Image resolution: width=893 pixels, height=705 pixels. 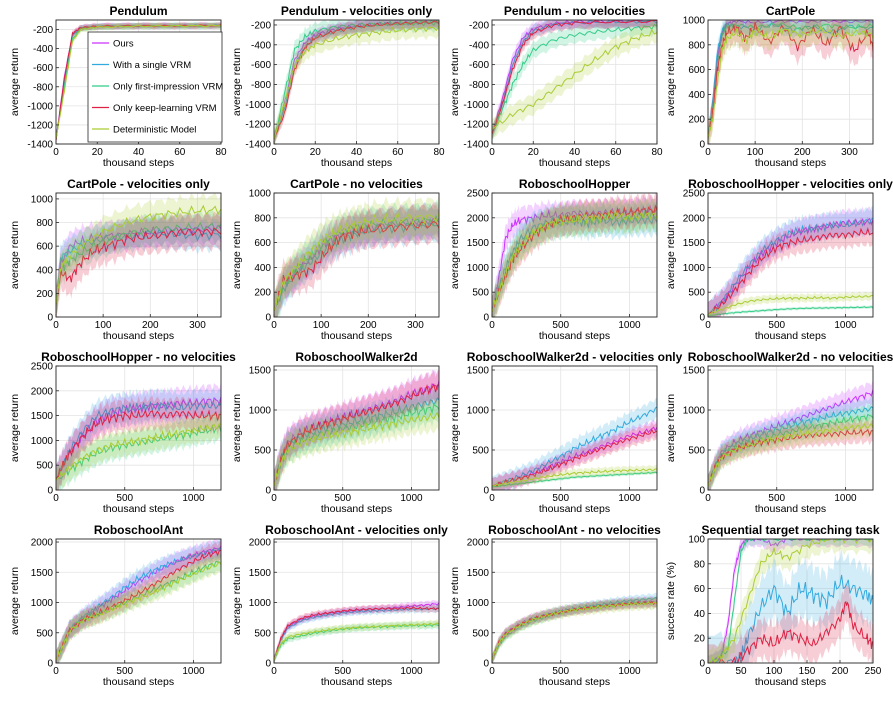 I want to click on x-tick-label: 50, so click(x=741, y=671).